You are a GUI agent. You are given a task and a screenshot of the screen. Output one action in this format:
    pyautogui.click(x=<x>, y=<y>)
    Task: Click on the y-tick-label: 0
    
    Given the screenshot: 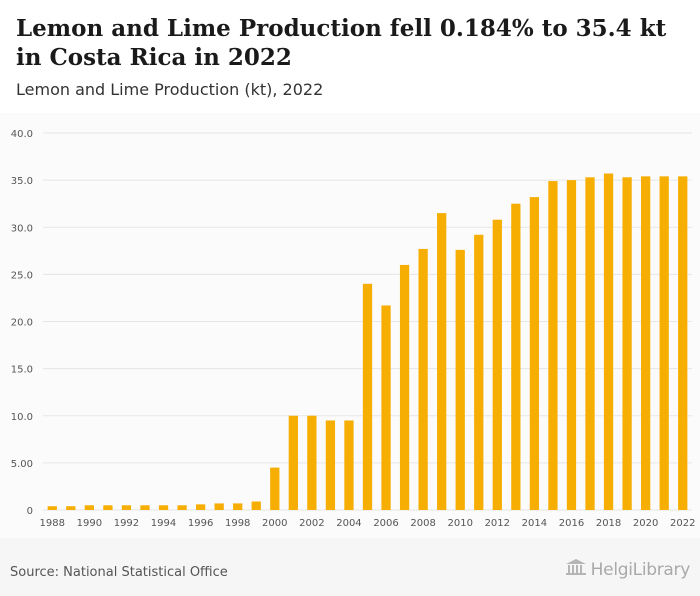 What is the action you would take?
    pyautogui.click(x=30, y=511)
    